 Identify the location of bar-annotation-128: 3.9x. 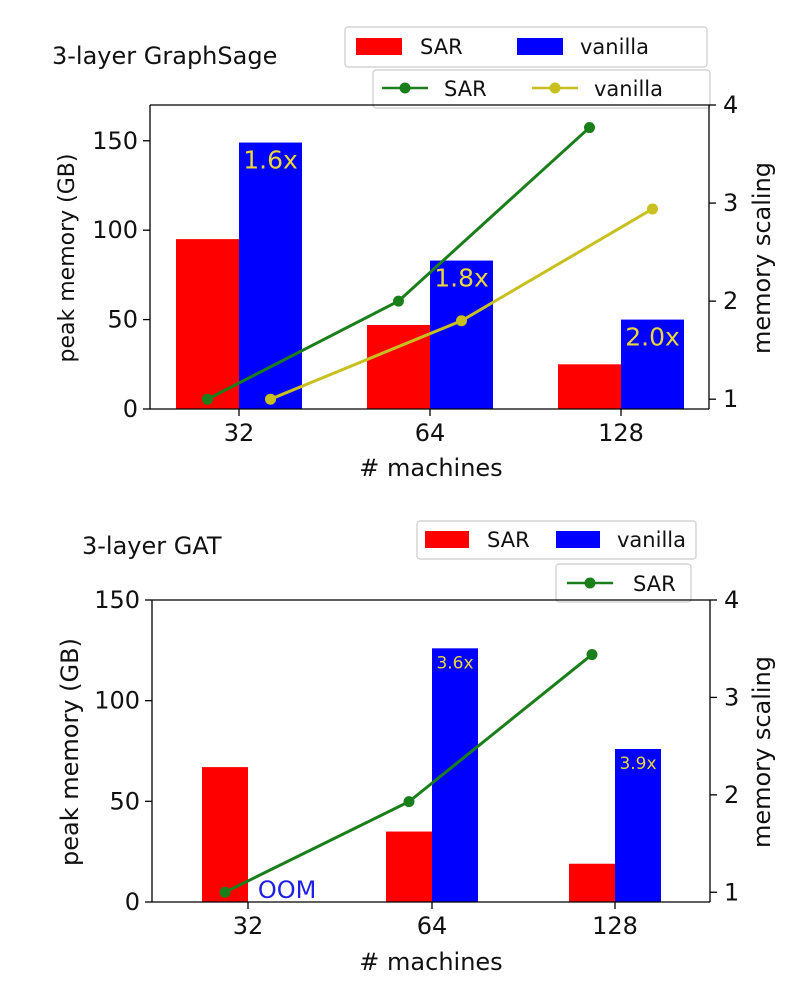
(637, 764).